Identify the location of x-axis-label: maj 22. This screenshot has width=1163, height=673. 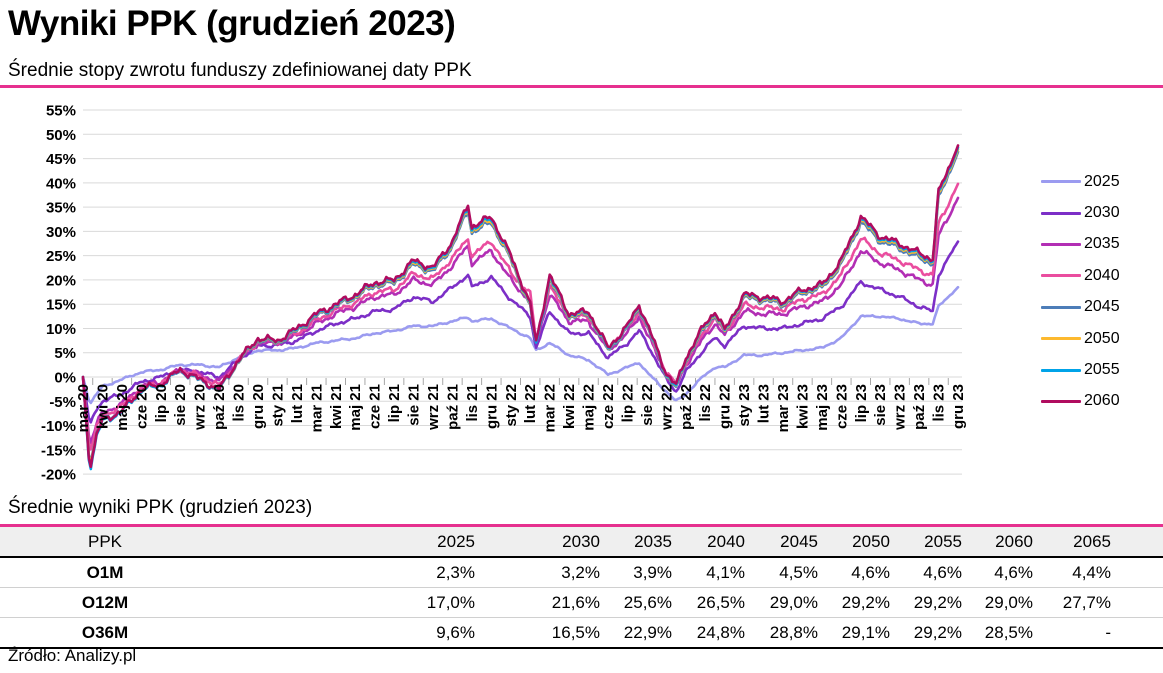
(589, 407).